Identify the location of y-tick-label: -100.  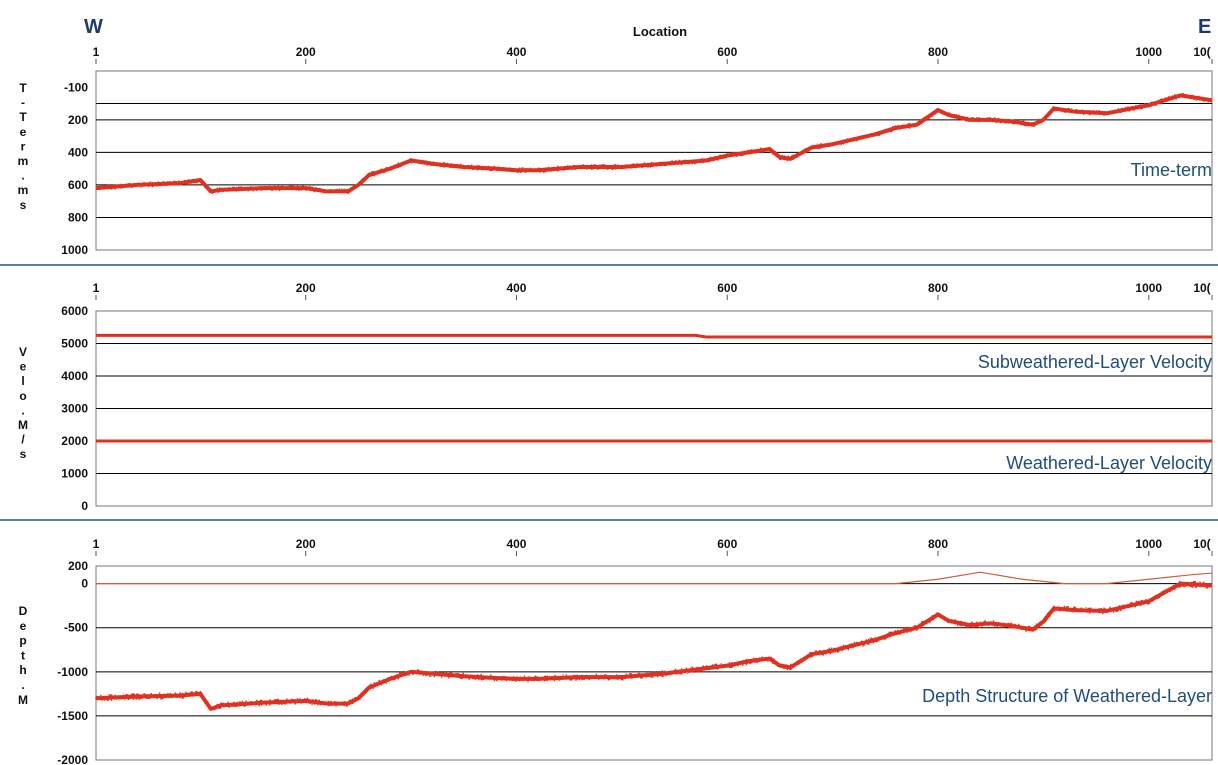
(76, 87).